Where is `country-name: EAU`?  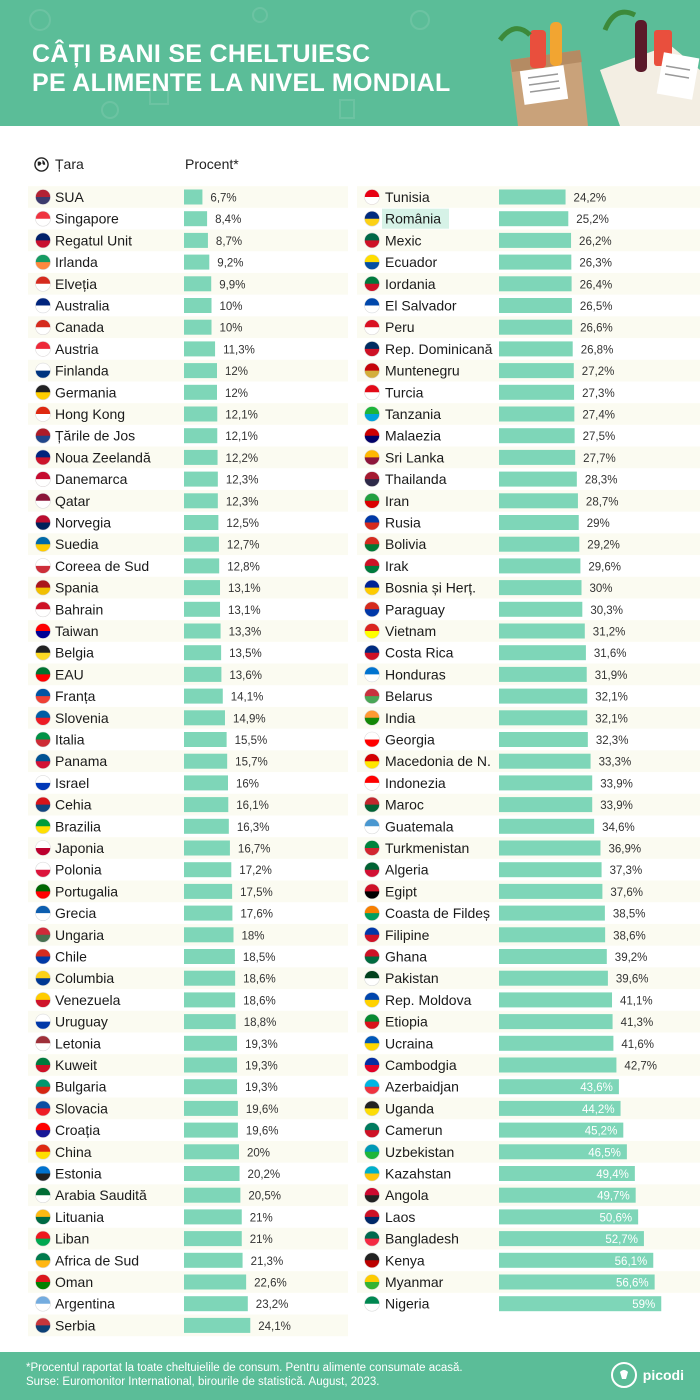 country-name: EAU is located at coordinates (69, 674).